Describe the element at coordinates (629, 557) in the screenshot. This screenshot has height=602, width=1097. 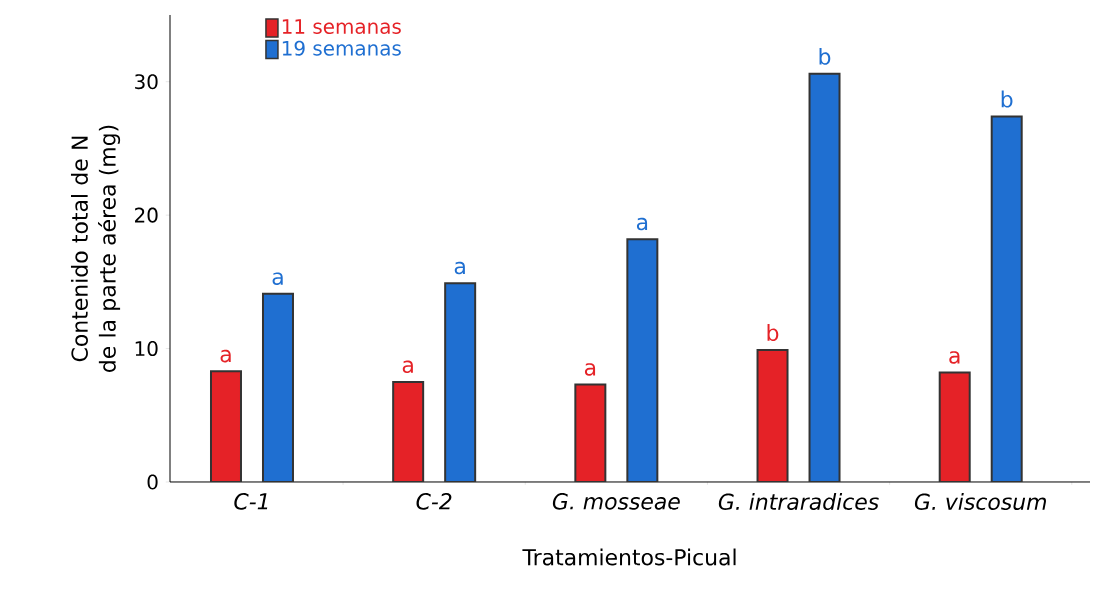
I see `x-axis-title: Tratamientos-Picual` at that location.